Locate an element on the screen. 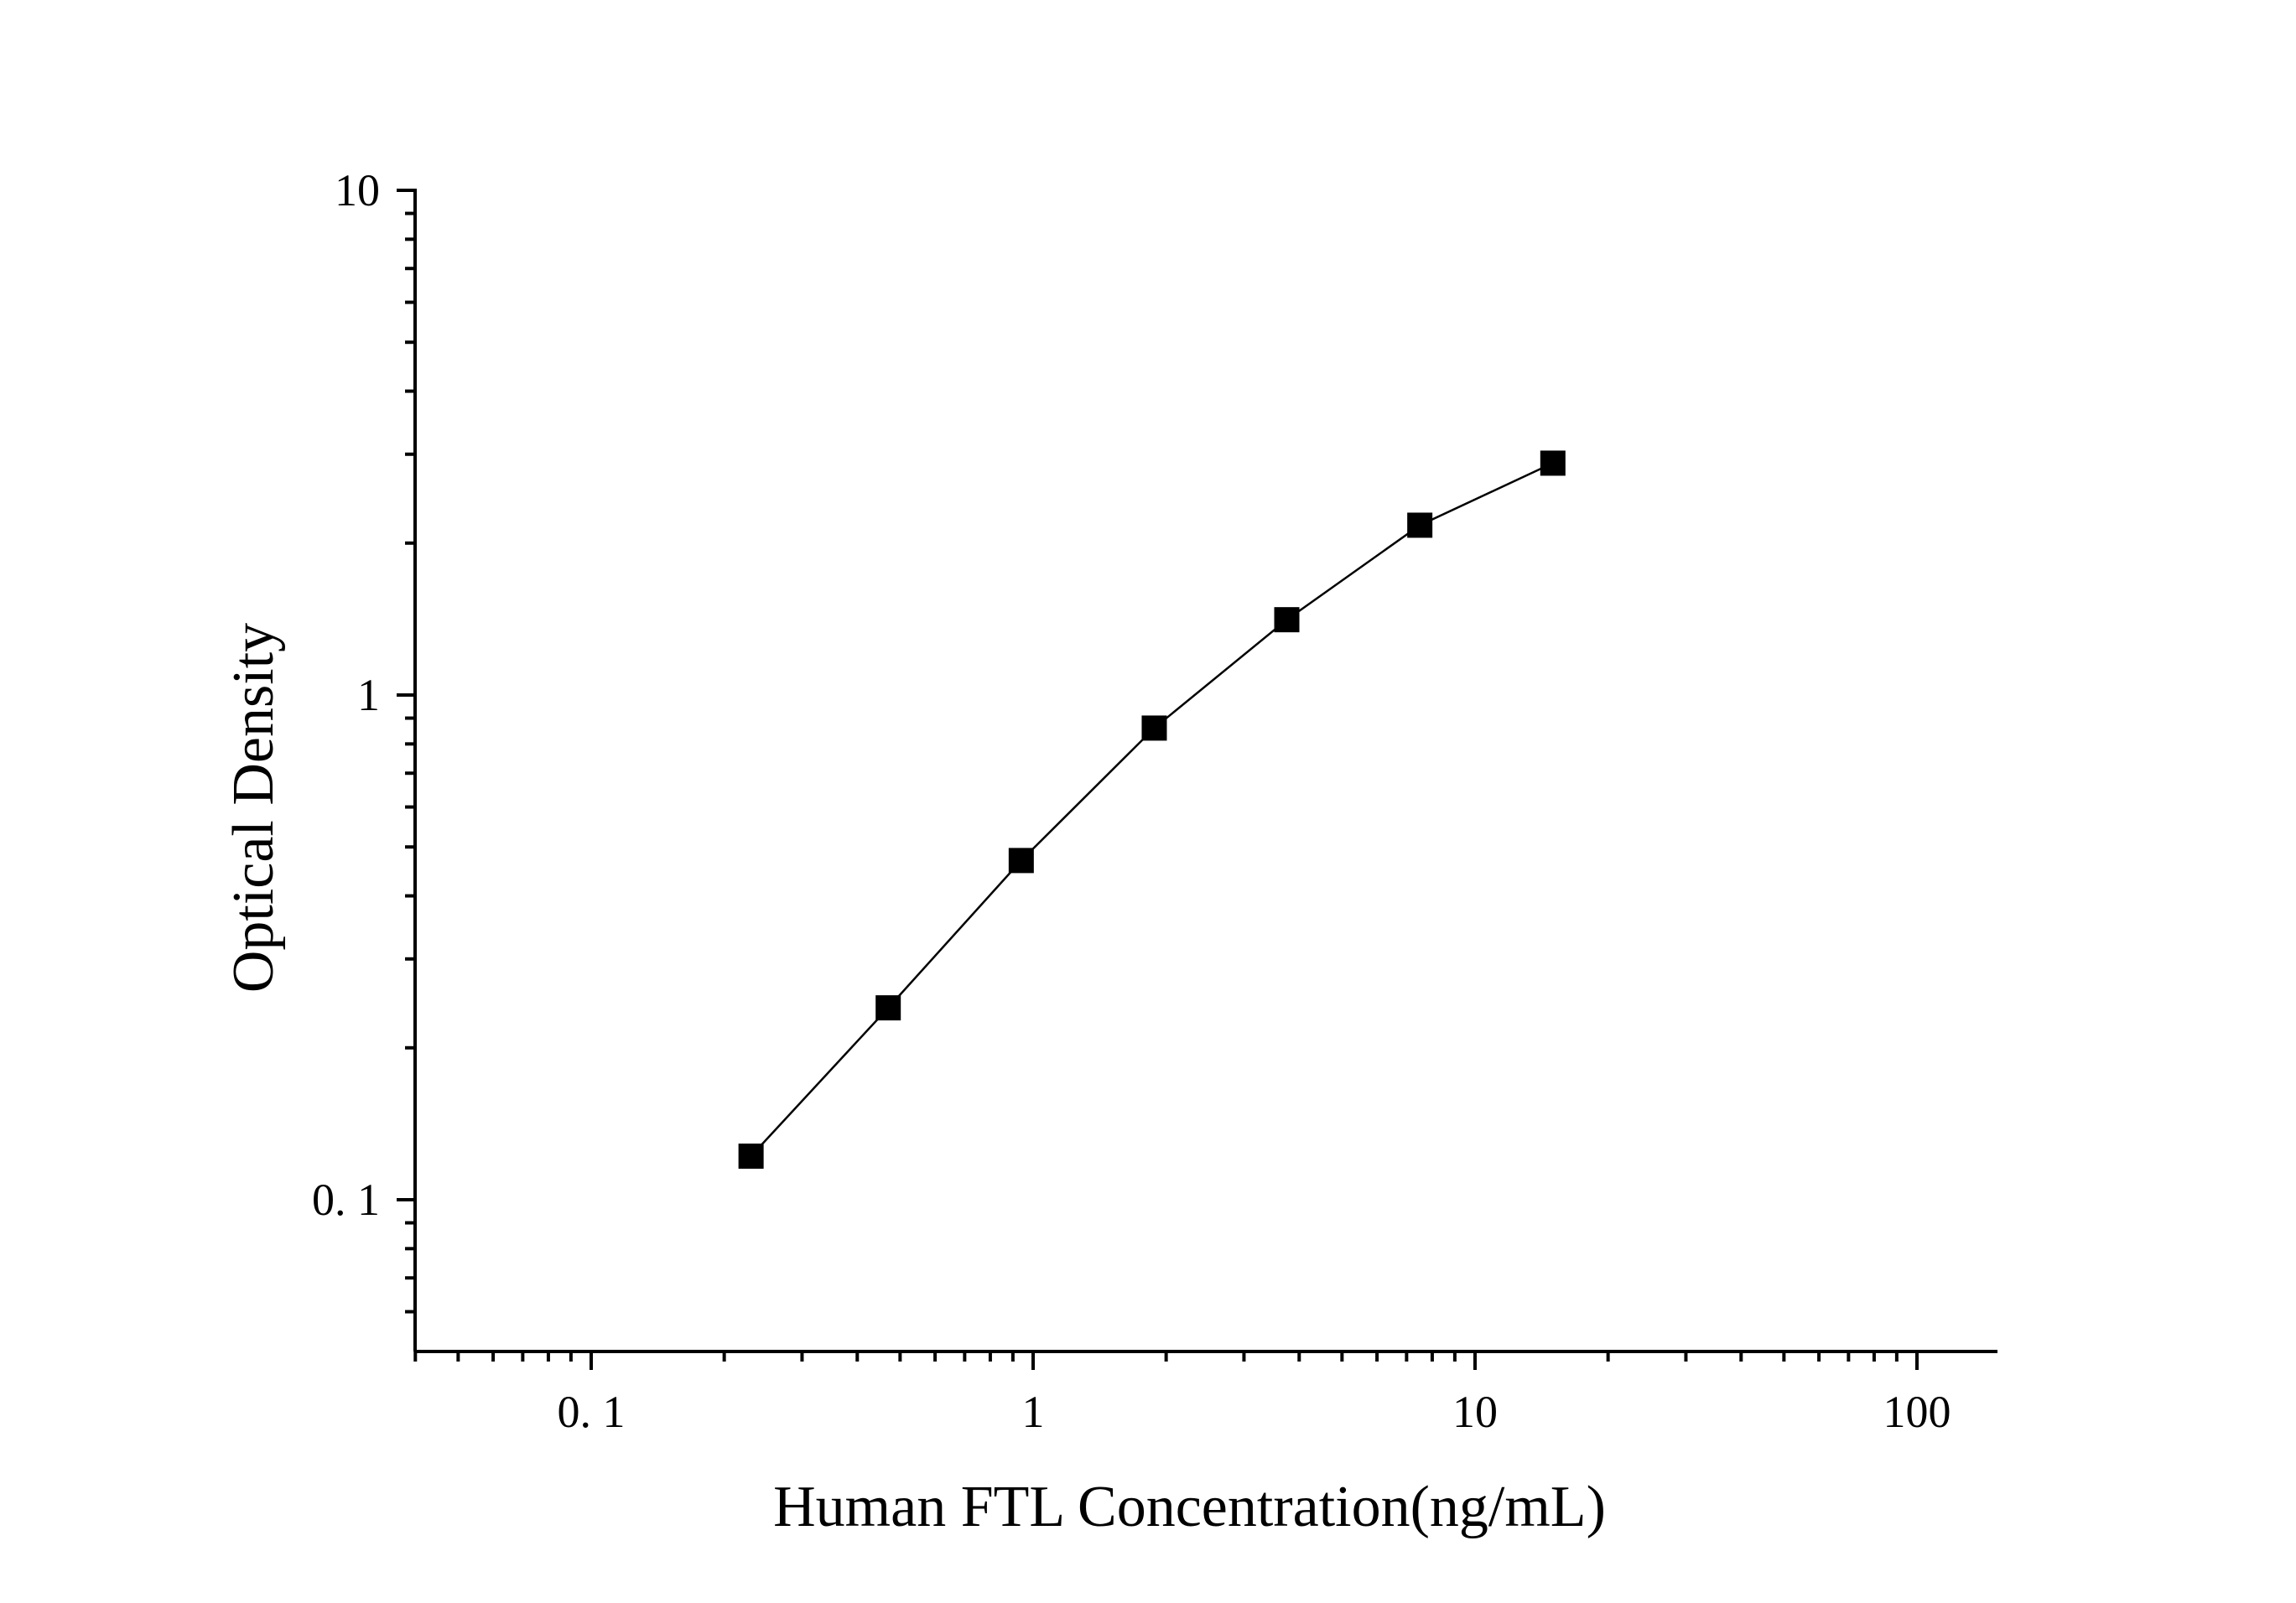  y-tick-label: 10 is located at coordinates (357, 190).